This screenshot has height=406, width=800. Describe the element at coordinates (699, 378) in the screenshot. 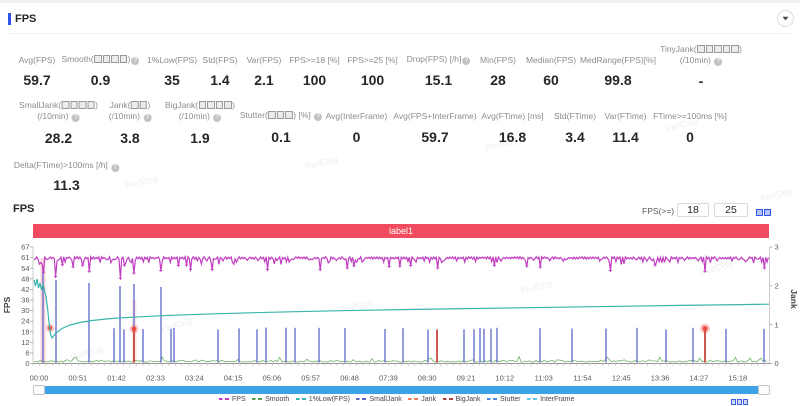

I see `svg-text: 14:27` at that location.